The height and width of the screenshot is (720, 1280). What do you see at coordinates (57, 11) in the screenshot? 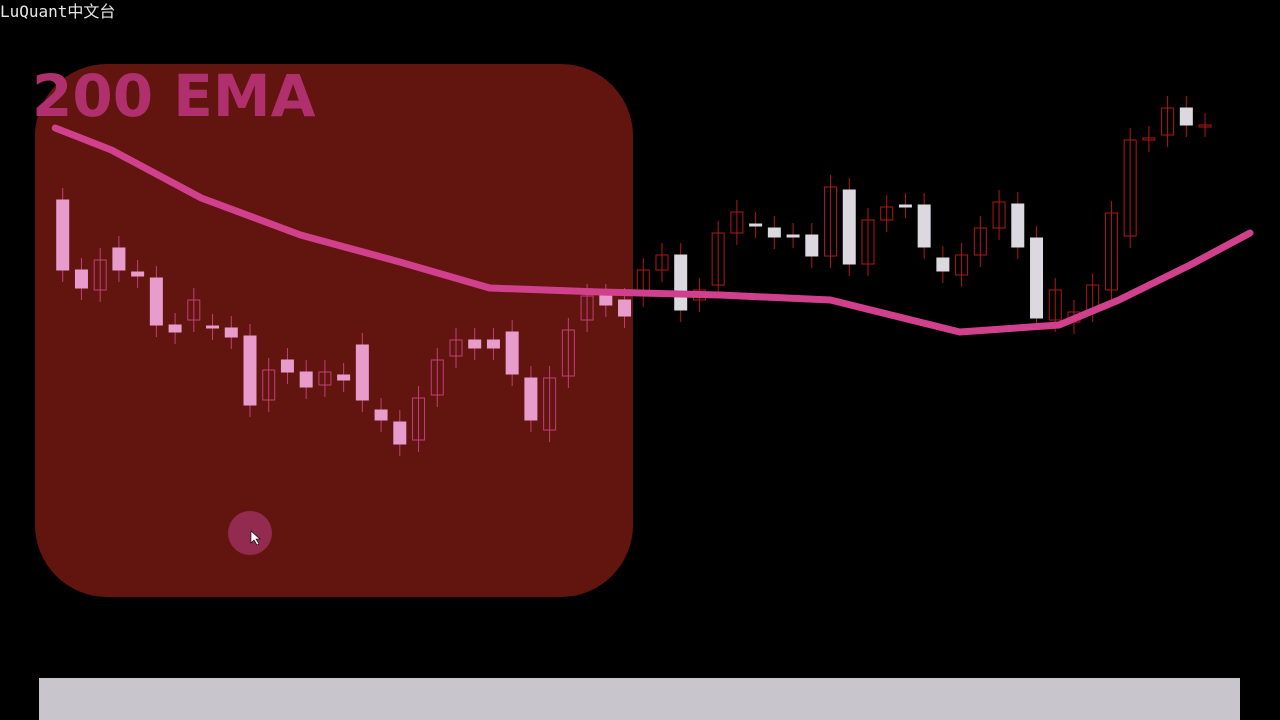
I see `brand: LuQuant中文台` at bounding box center [57, 11].